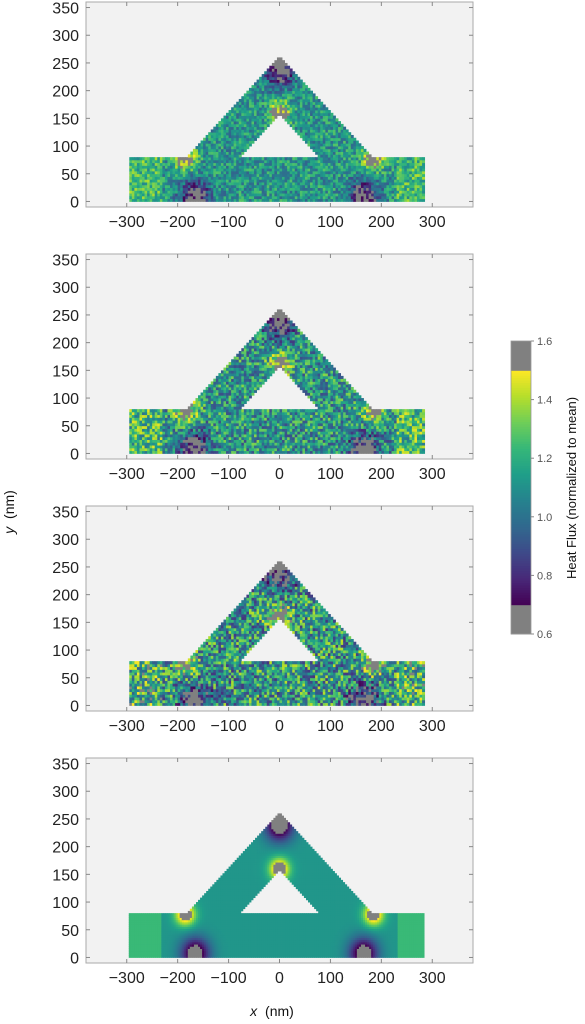 This screenshot has width=585, height=1024. I want to click on x-tick-label: 0, so click(279, 222).